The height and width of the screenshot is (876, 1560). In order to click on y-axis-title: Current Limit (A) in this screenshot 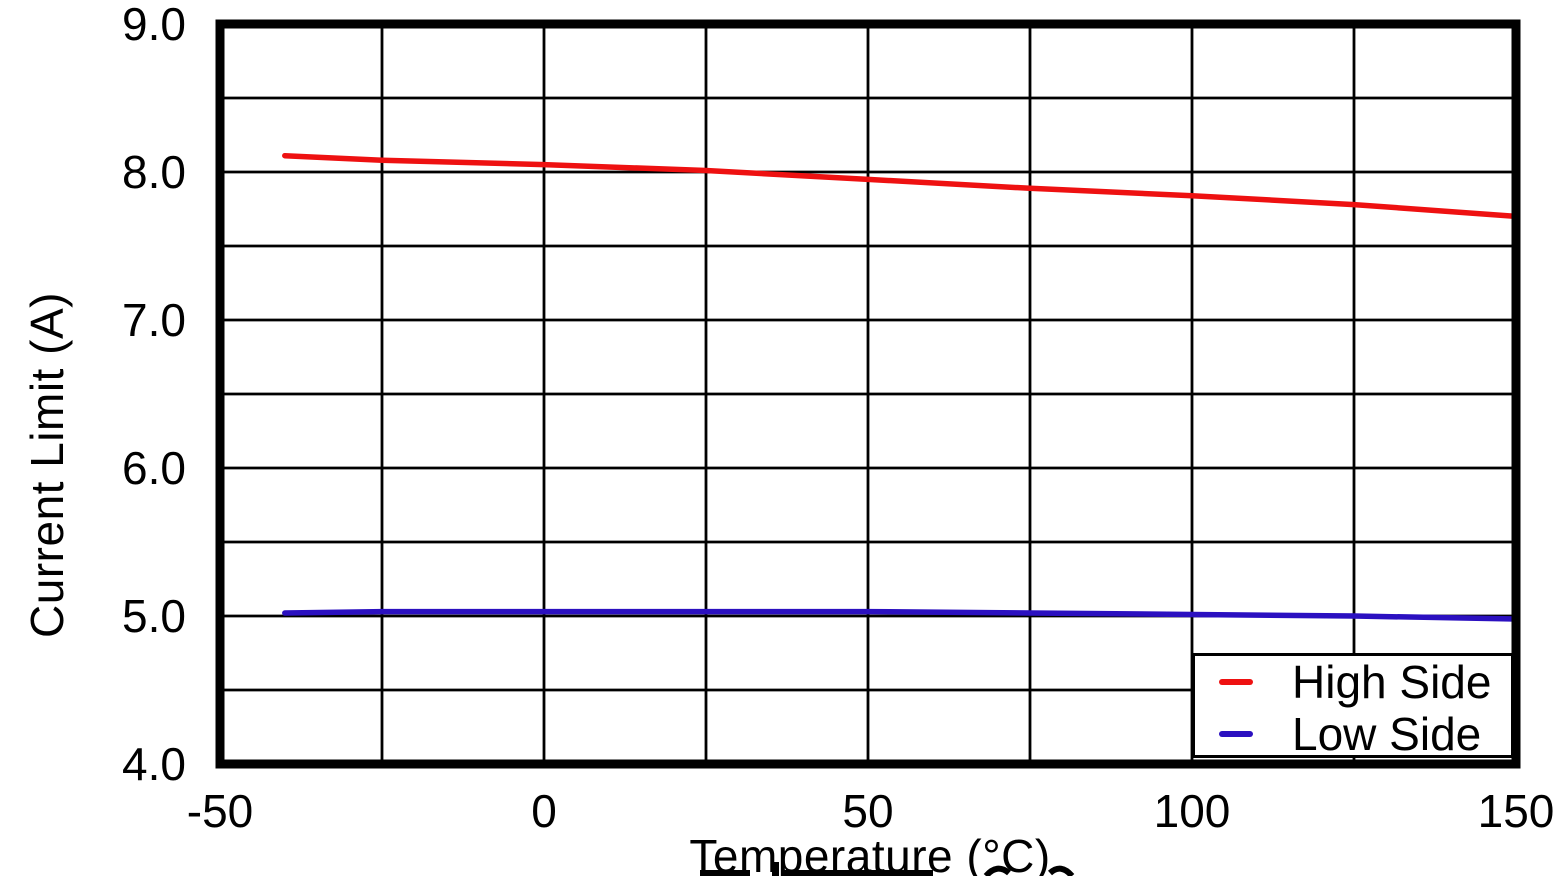, I will do `click(47, 465)`.